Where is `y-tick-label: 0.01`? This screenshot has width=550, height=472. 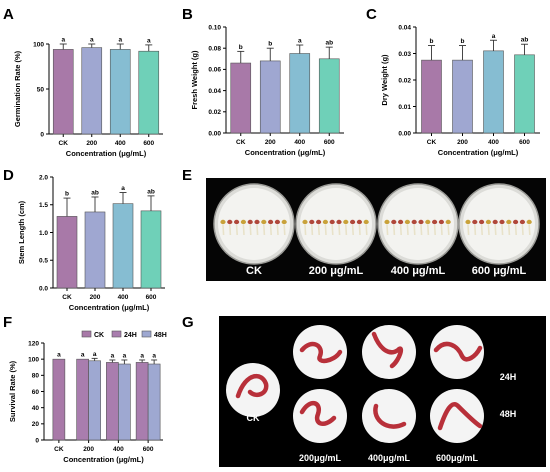 y-tick-label: 0.01 is located at coordinates (404, 107).